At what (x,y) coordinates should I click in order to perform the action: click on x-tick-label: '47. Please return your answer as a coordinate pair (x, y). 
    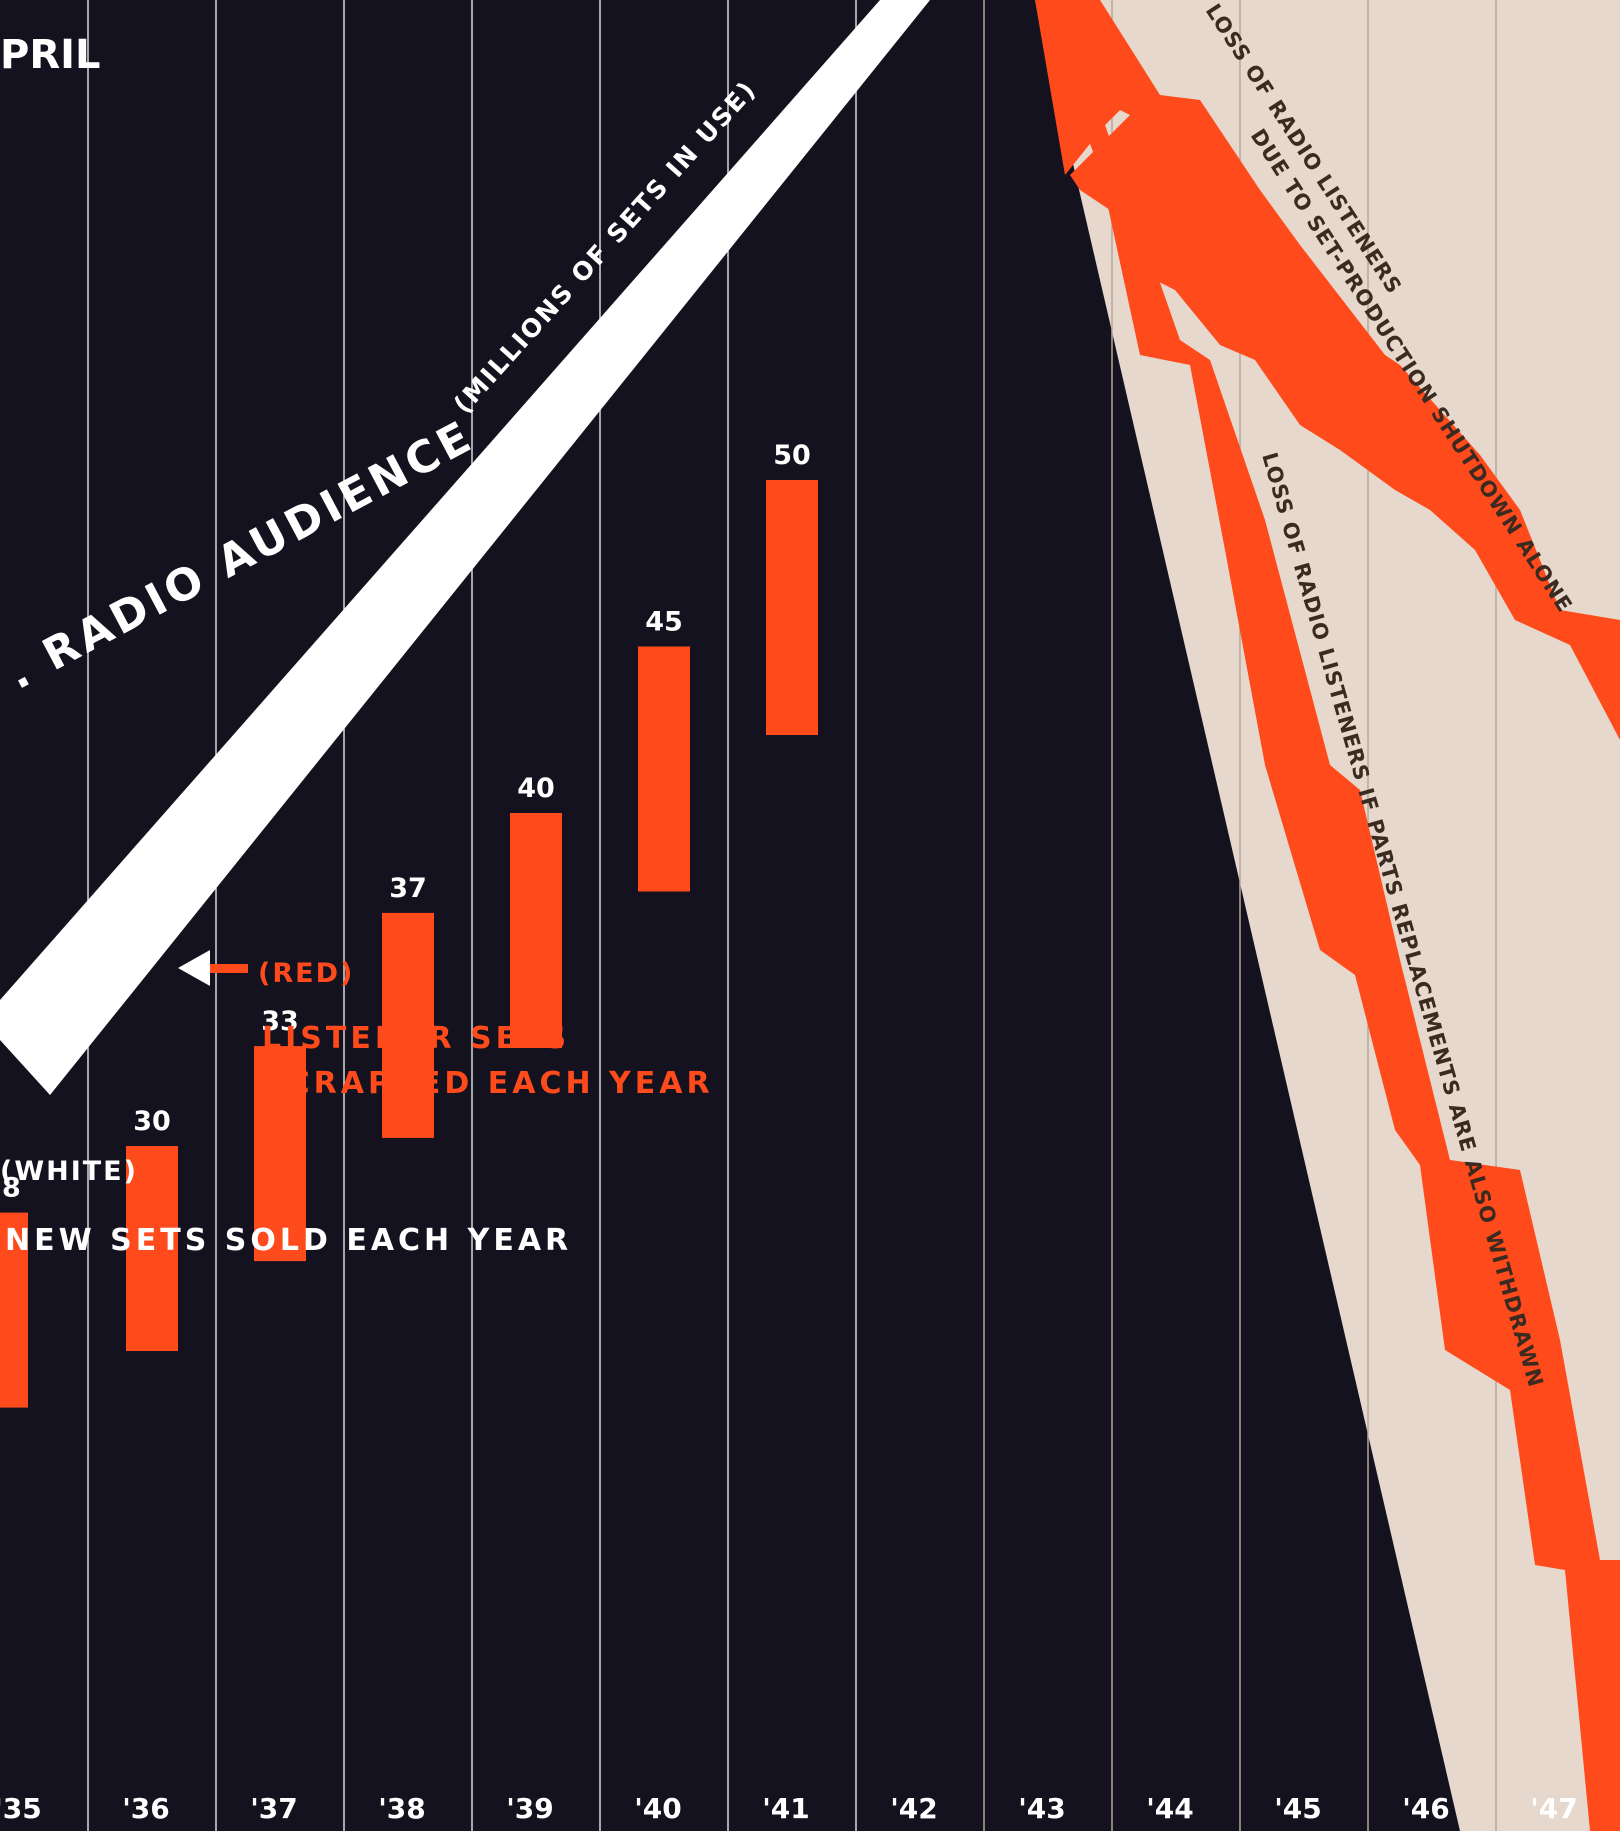
    Looking at the image, I should click on (1554, 1808).